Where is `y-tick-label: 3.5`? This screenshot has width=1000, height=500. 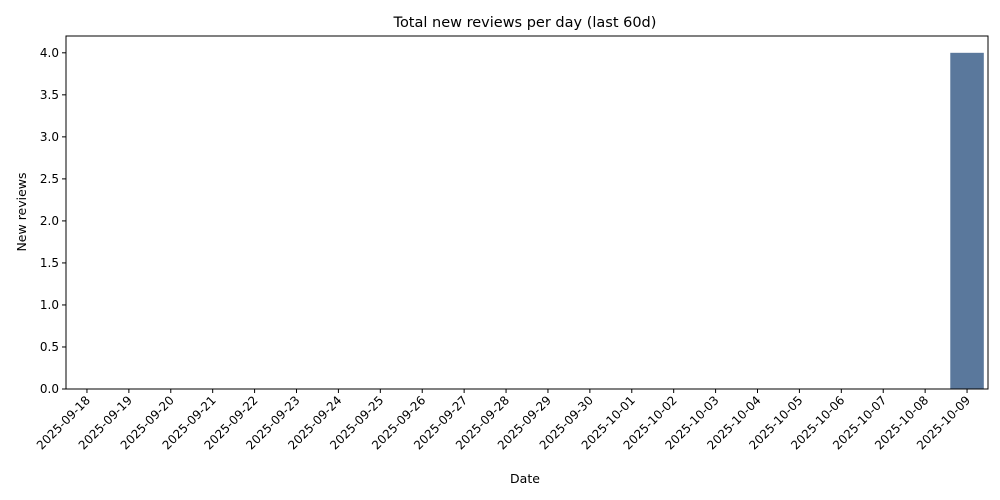 y-tick-label: 3.5 is located at coordinates (49, 95).